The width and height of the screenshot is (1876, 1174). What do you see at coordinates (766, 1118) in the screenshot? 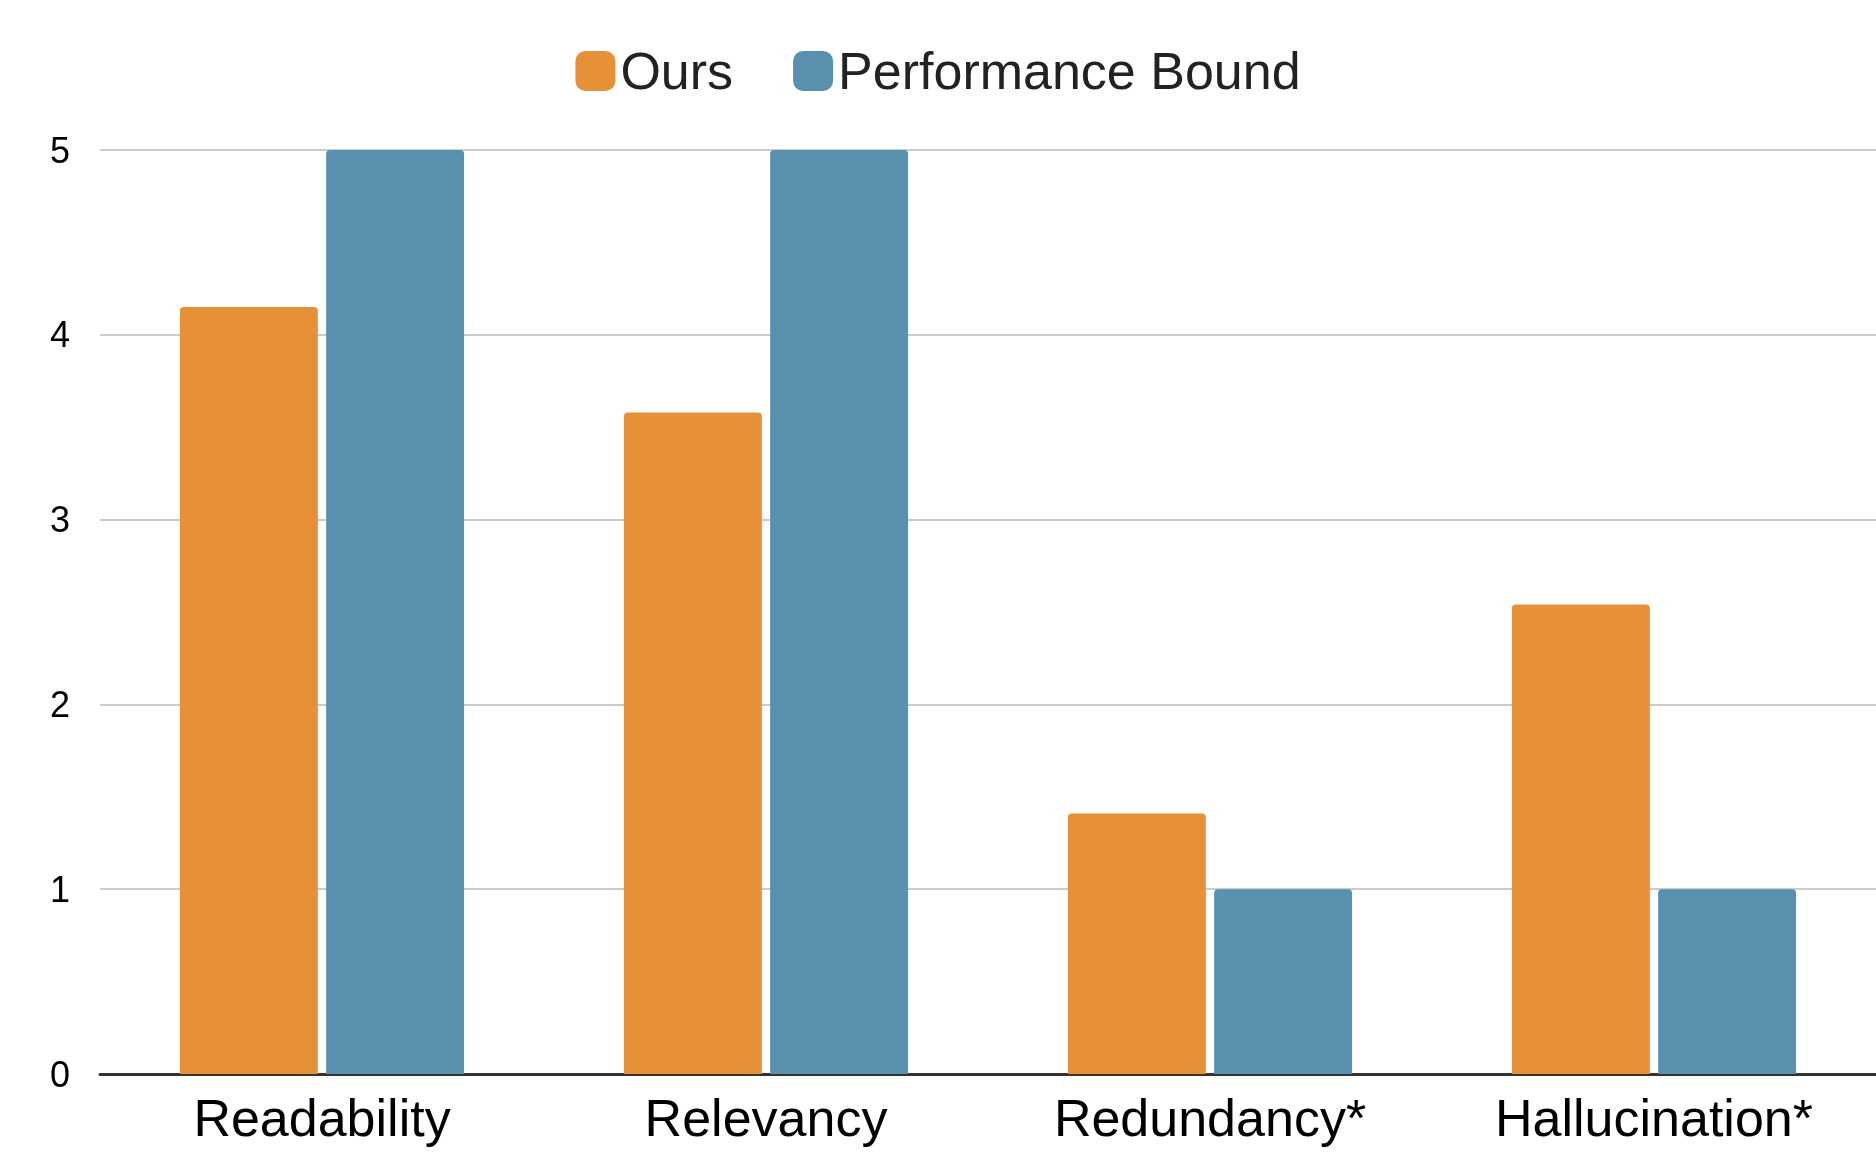
I see `x-tick-label: Relevancy` at bounding box center [766, 1118].